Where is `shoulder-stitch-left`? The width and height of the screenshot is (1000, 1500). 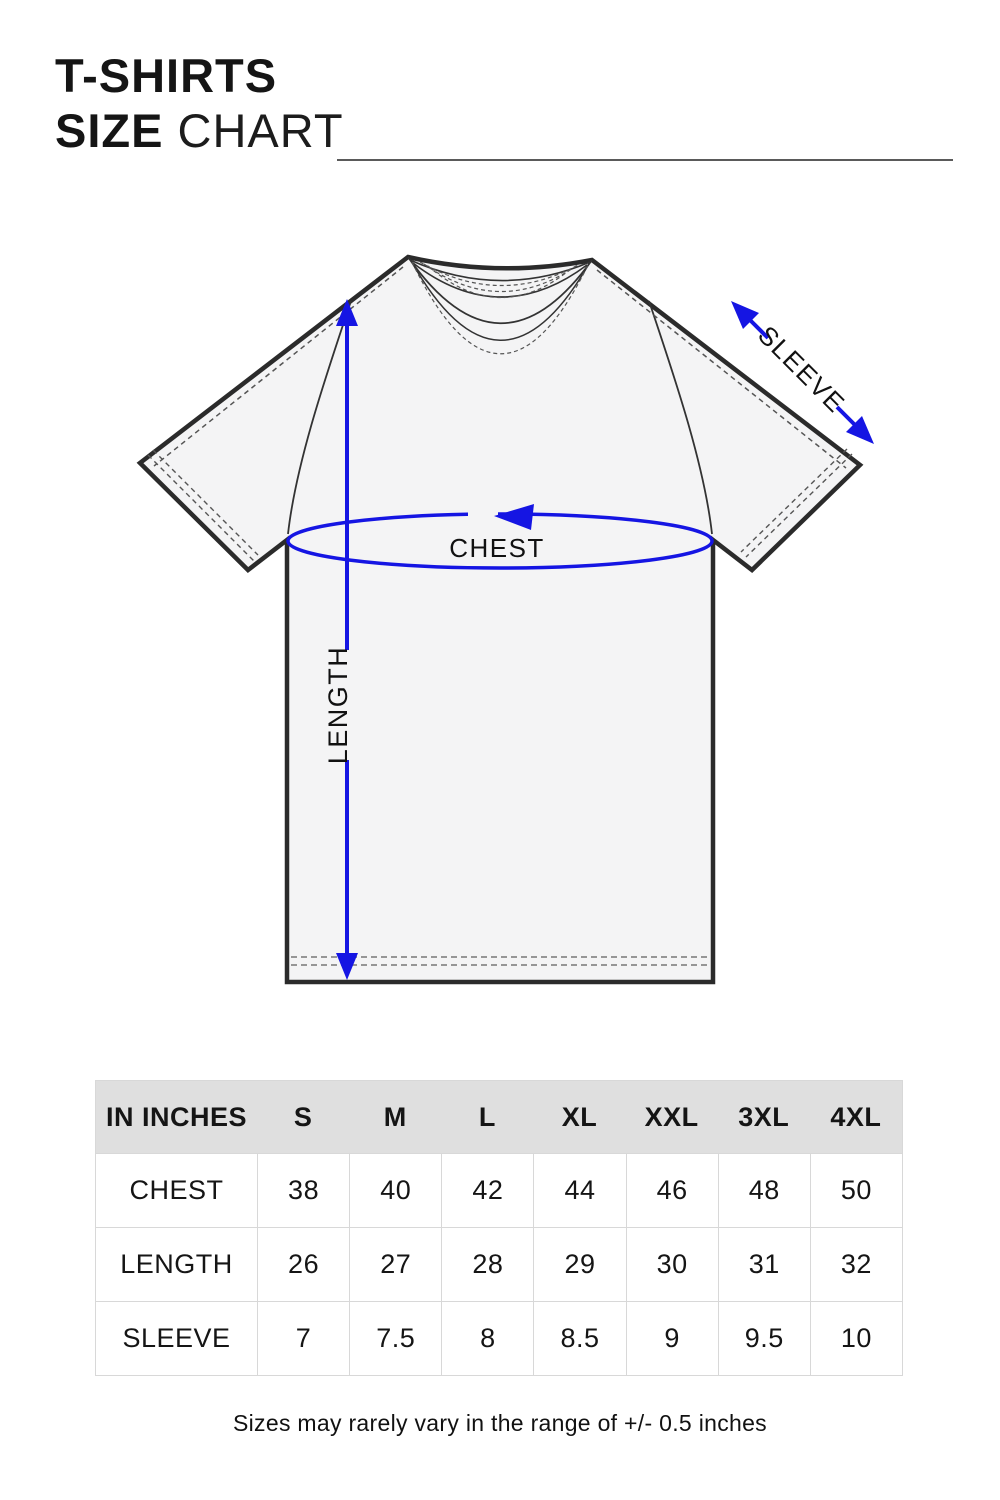
shoulder-stitch-left is located at coordinates (278, 366).